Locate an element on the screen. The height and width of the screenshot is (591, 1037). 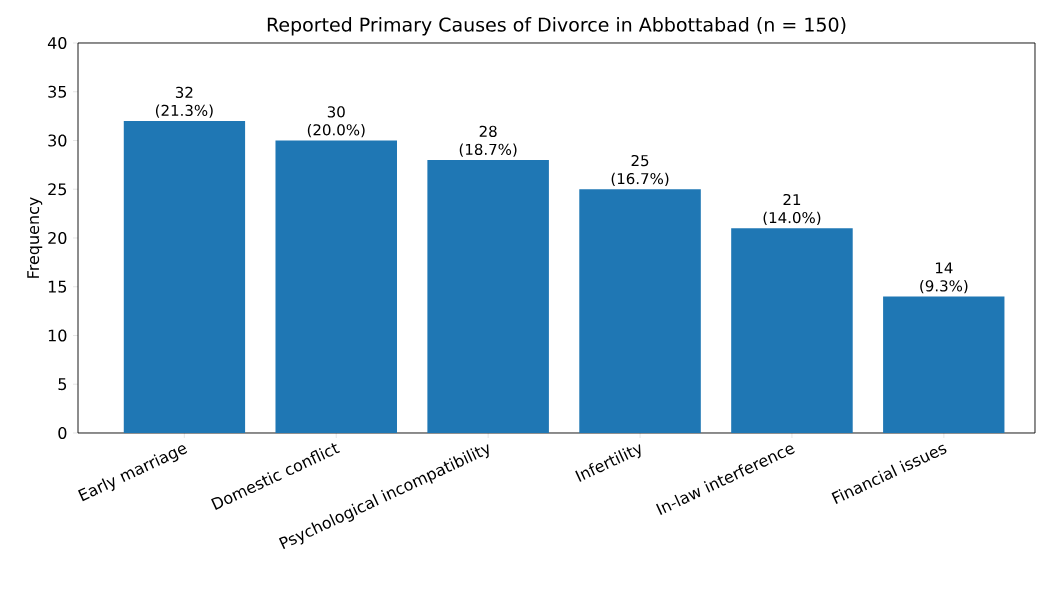
y-tick-label: 20 is located at coordinates (57, 238).